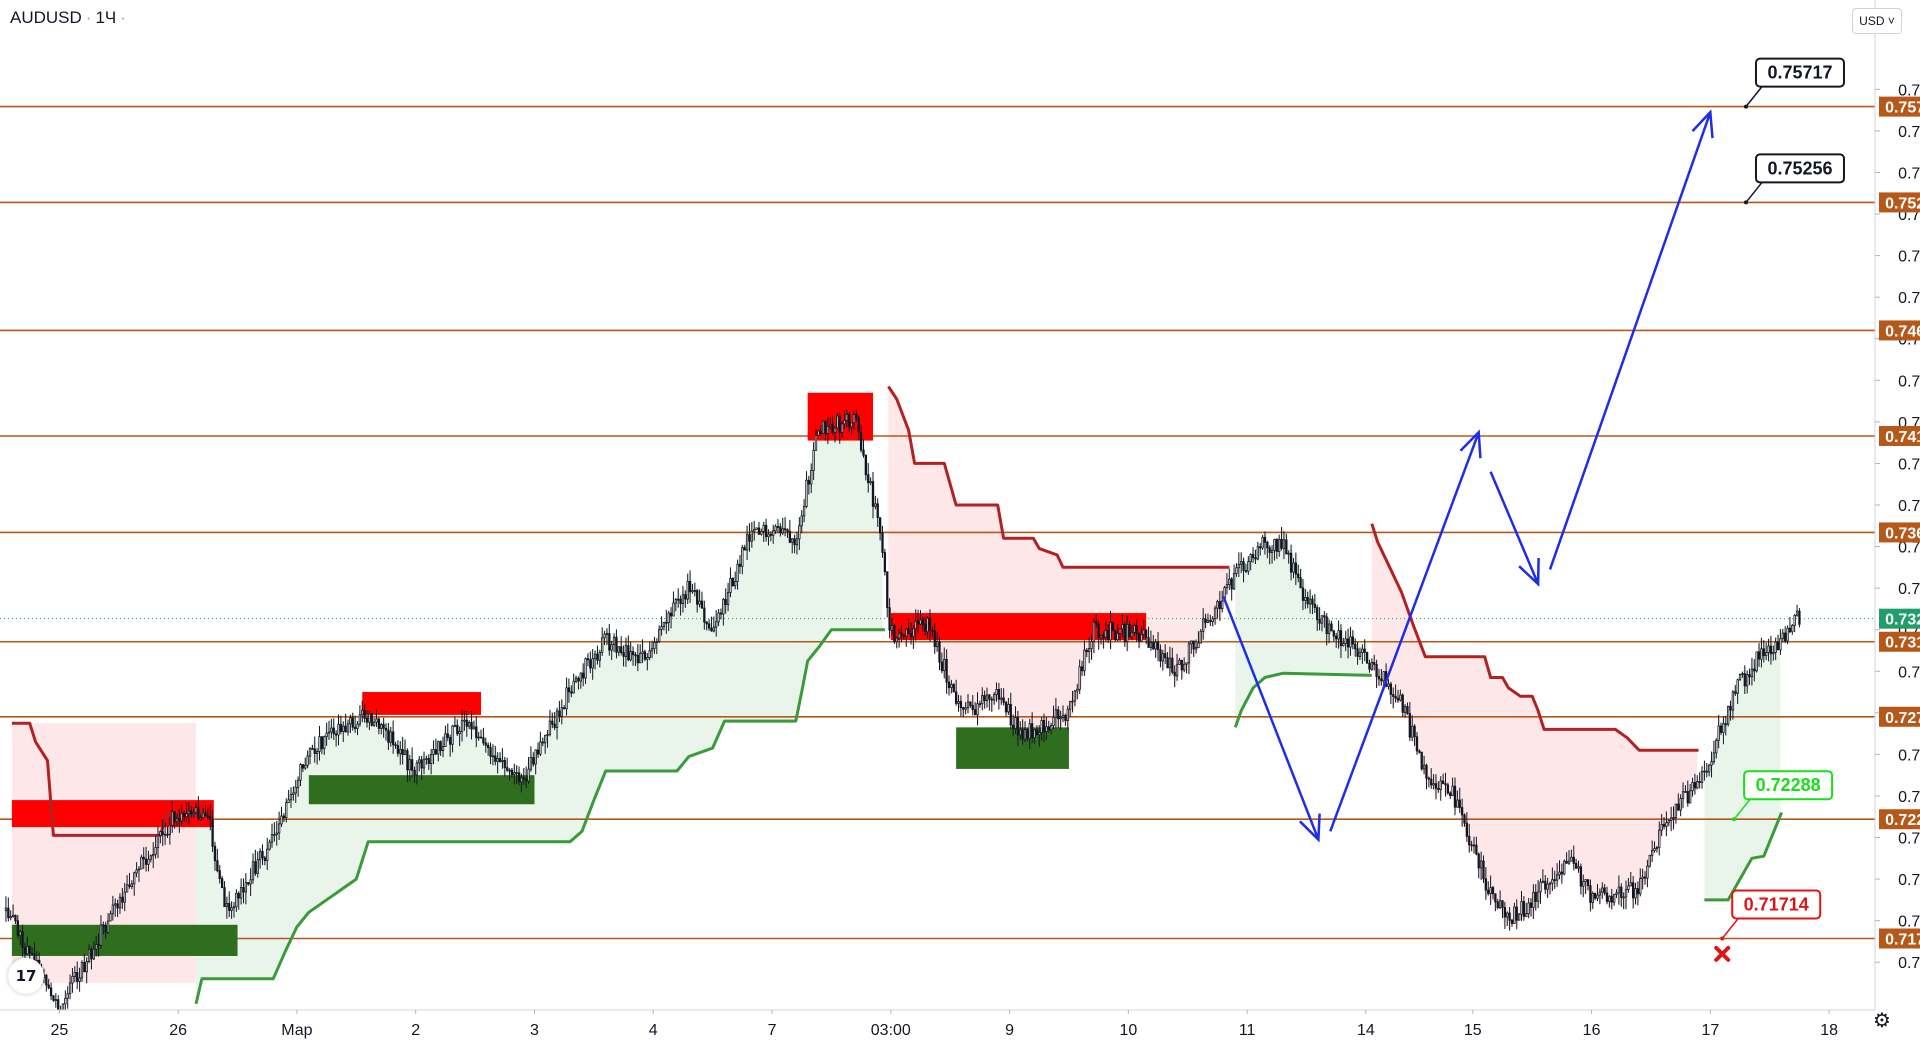 The width and height of the screenshot is (1920, 1044). What do you see at coordinates (26, 976) in the screenshot?
I see `tradingview-logo-icon: 17` at bounding box center [26, 976].